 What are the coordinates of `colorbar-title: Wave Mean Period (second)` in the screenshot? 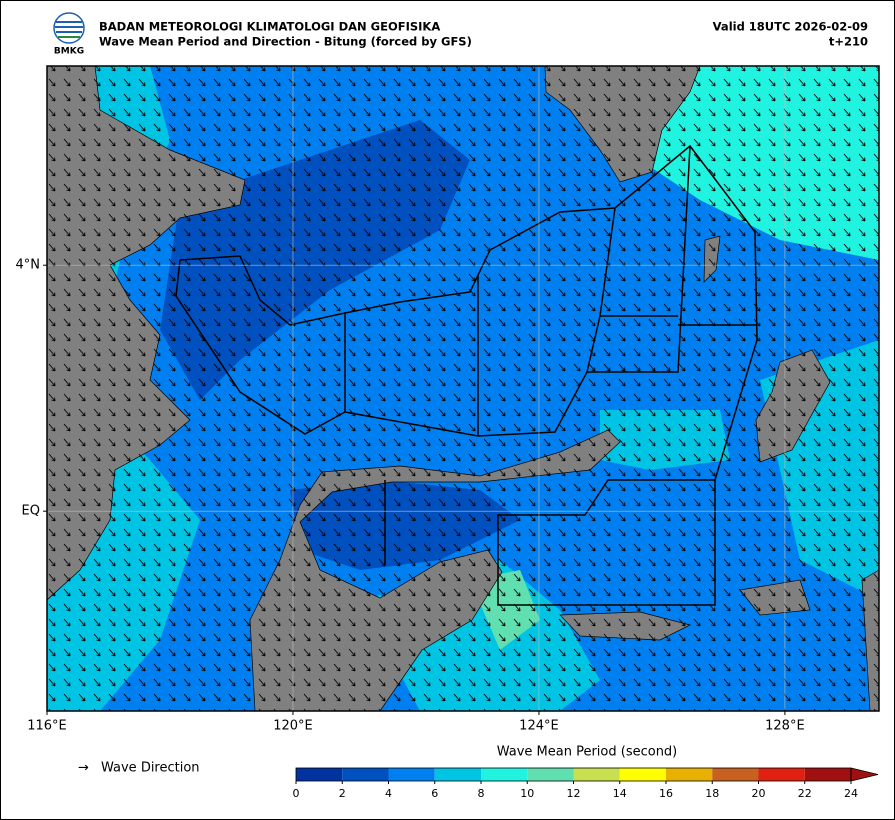 It's located at (587, 752).